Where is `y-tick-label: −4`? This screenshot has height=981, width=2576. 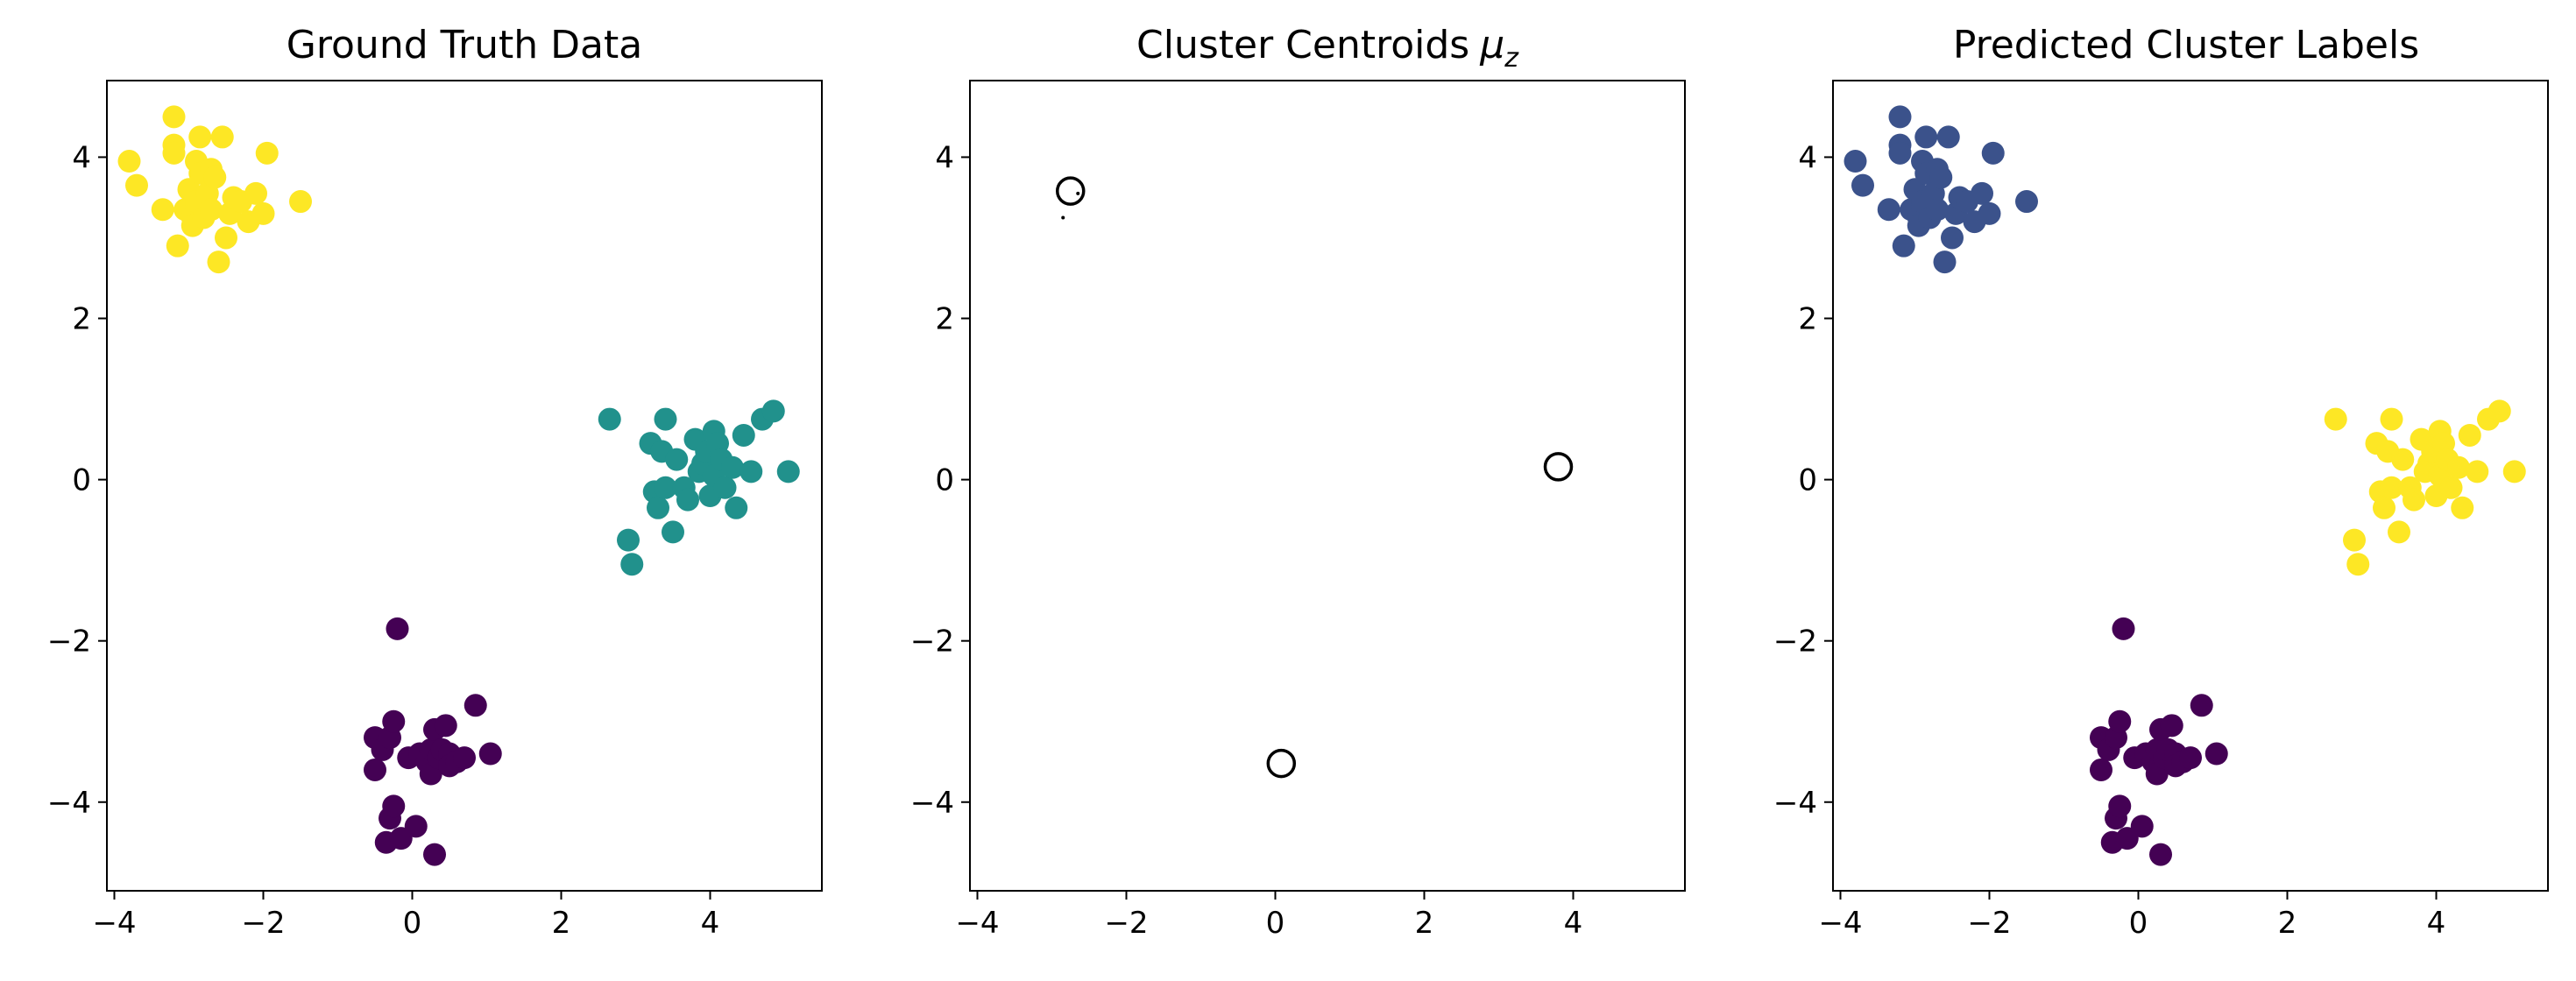
y-tick-label: −4 is located at coordinates (1795, 803).